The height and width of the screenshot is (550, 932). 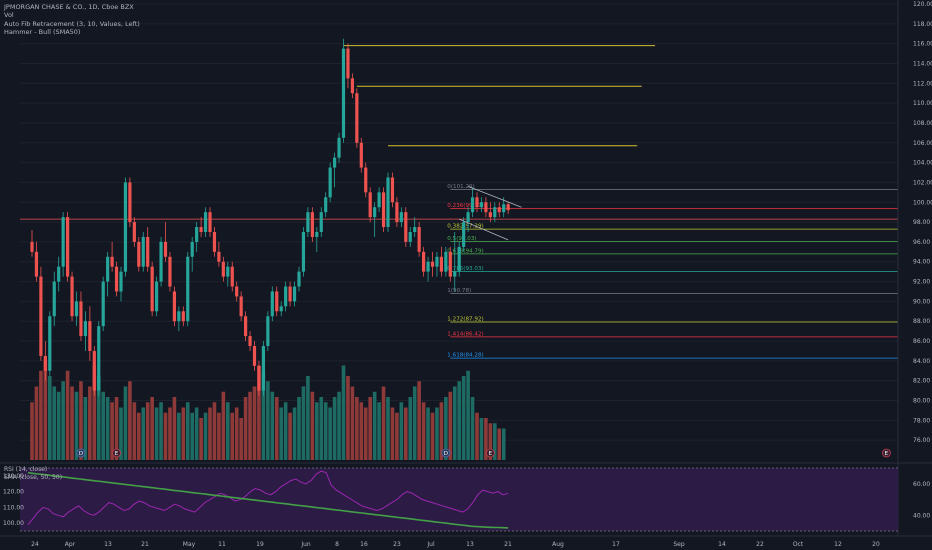 What do you see at coordinates (42, 31) in the screenshot?
I see `legend-hammer: Hammer - Bull (SMA50)` at bounding box center [42, 31].